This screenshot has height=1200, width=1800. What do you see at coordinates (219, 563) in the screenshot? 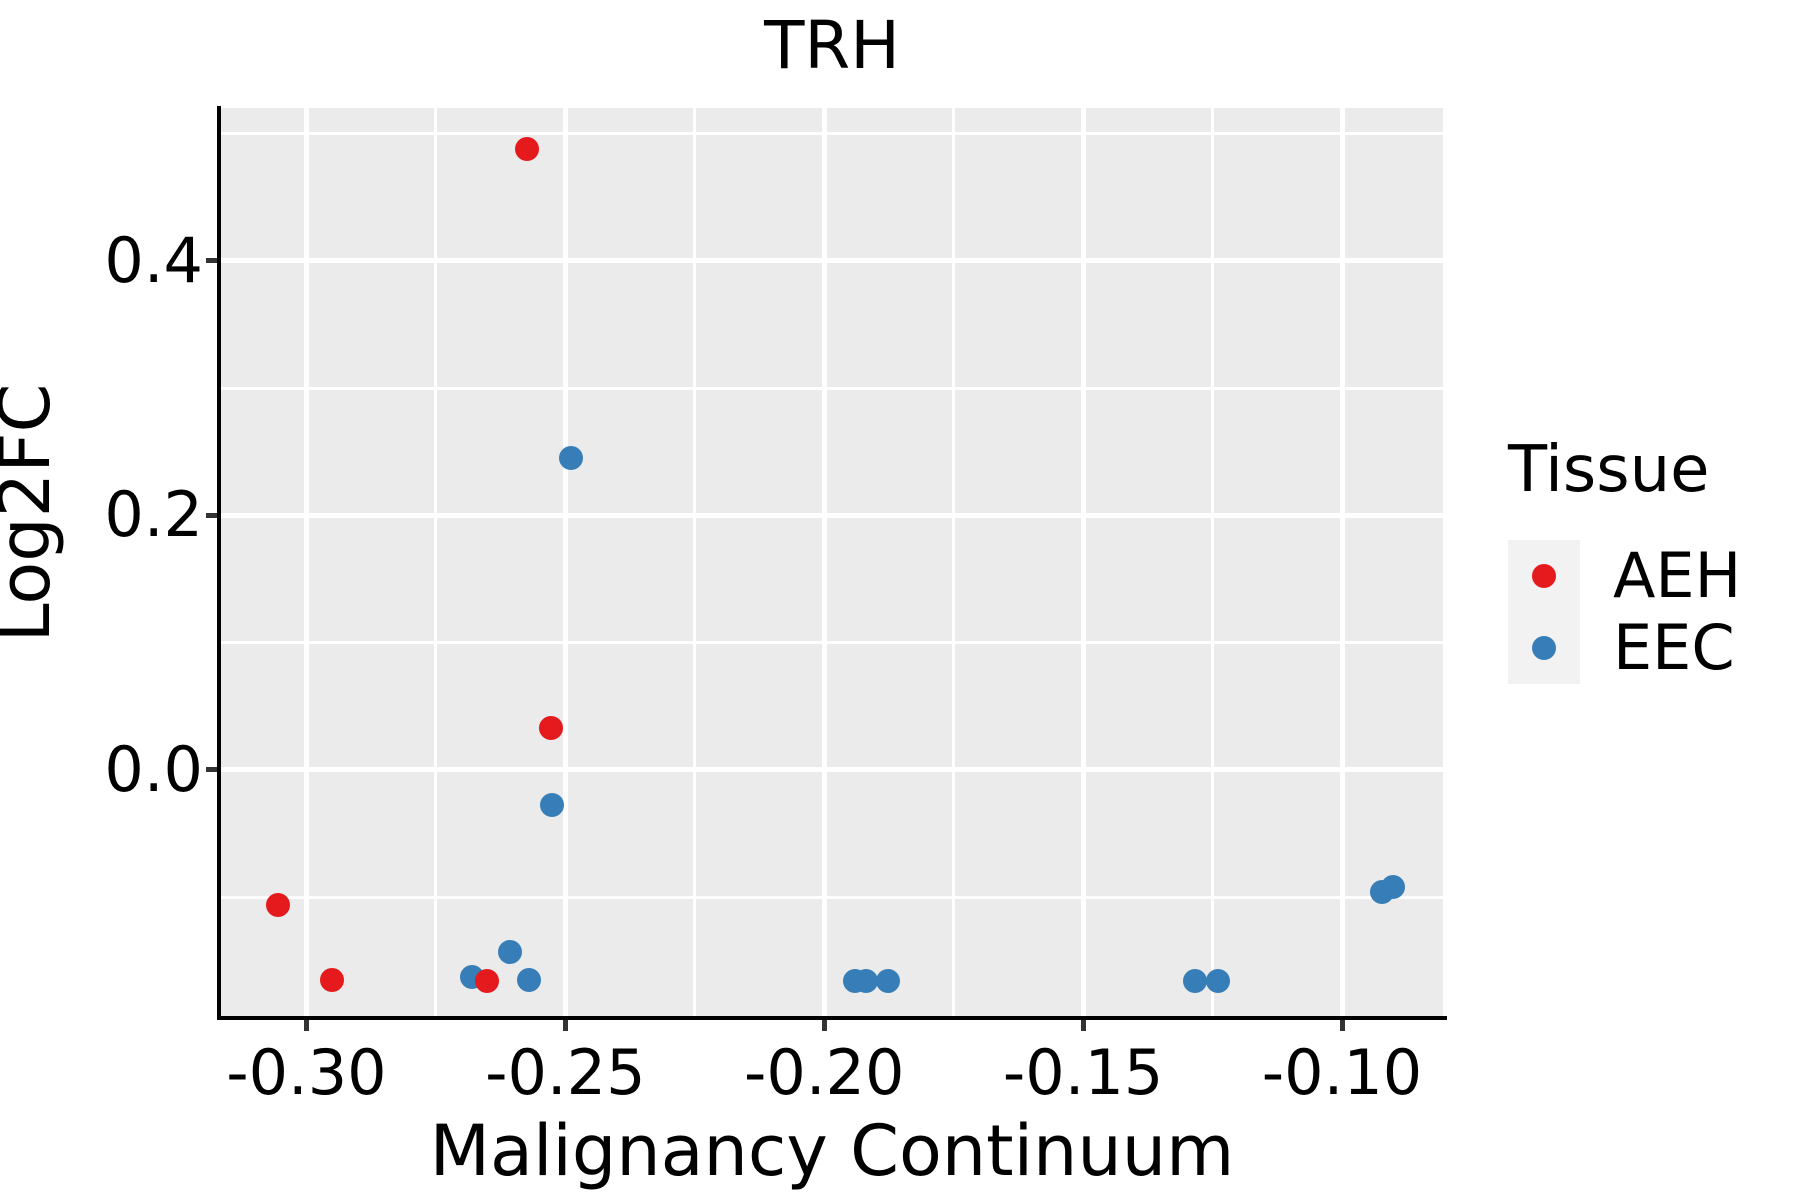
I see `y-axis-line` at bounding box center [219, 563].